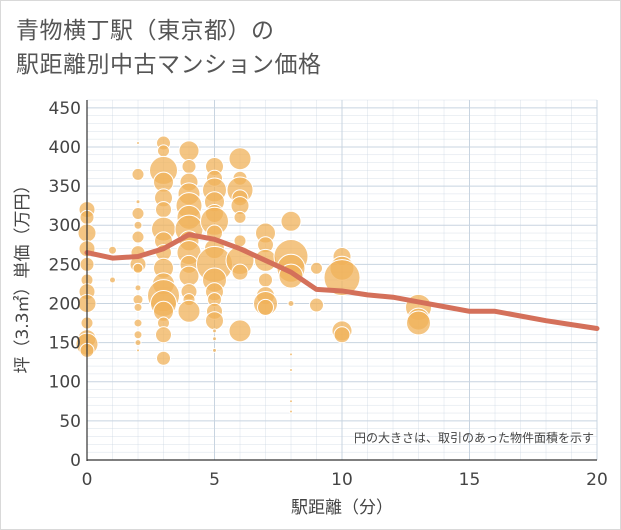  What do you see at coordinates (87, 480) in the screenshot?
I see `x-tick-label: 0` at bounding box center [87, 480].